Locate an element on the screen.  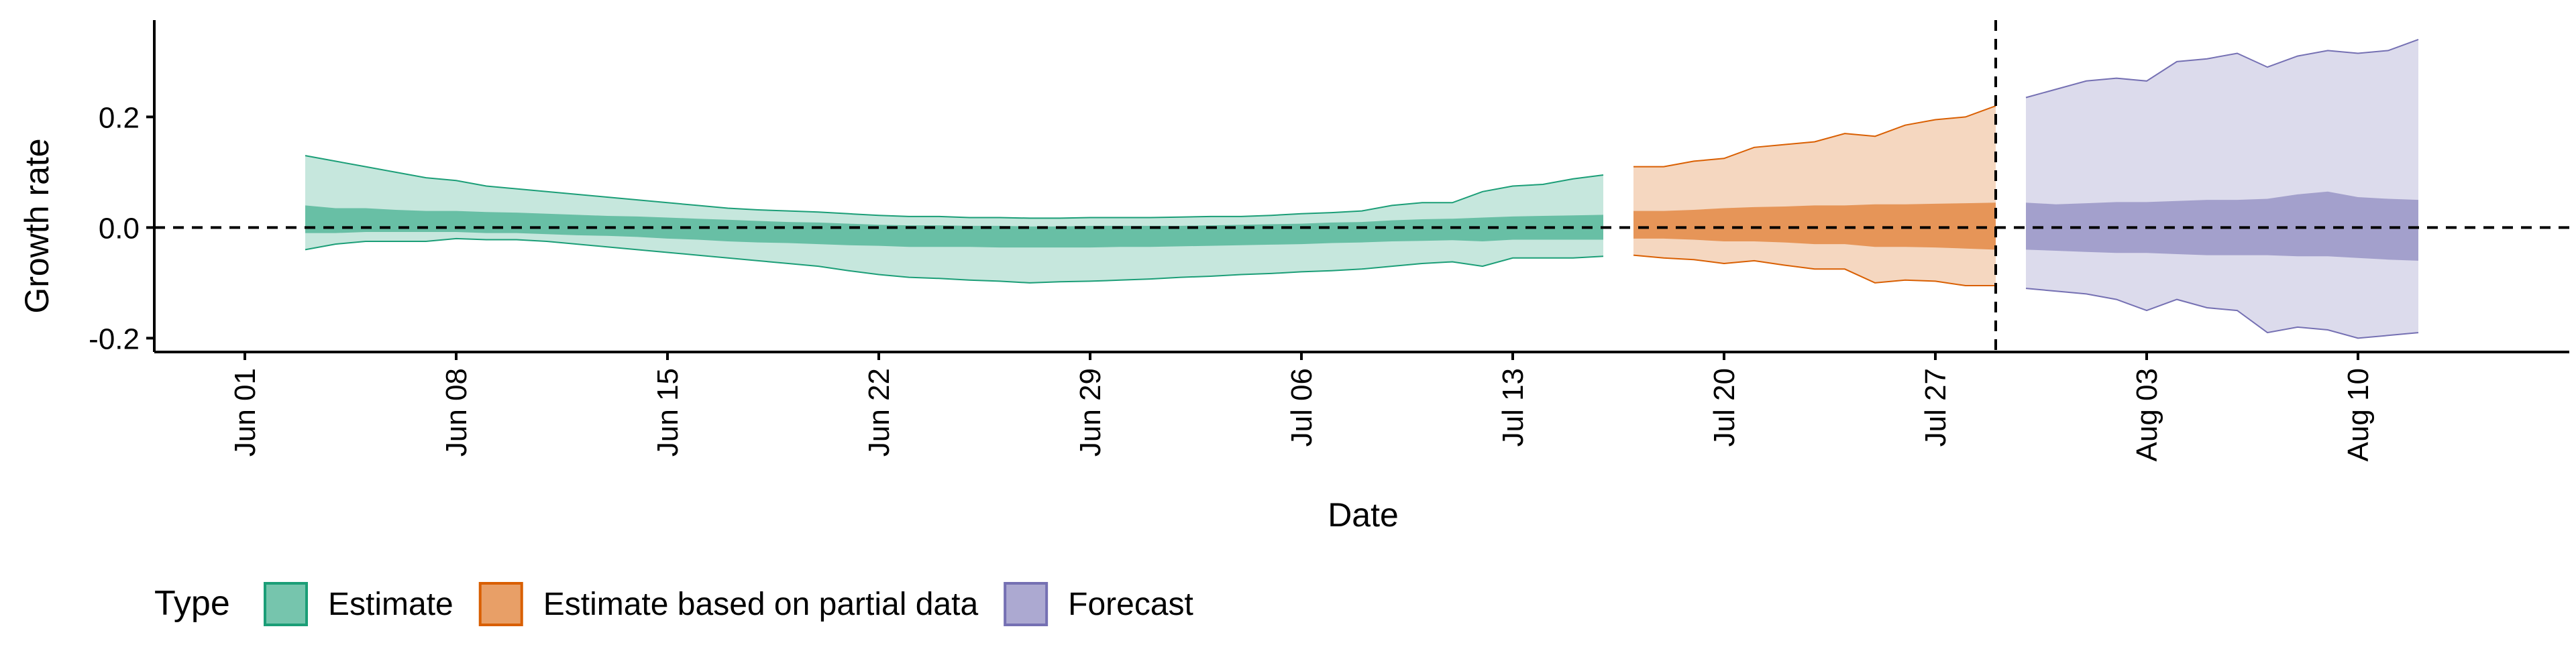
forecast-outer-lower-edge is located at coordinates (2222, 313).